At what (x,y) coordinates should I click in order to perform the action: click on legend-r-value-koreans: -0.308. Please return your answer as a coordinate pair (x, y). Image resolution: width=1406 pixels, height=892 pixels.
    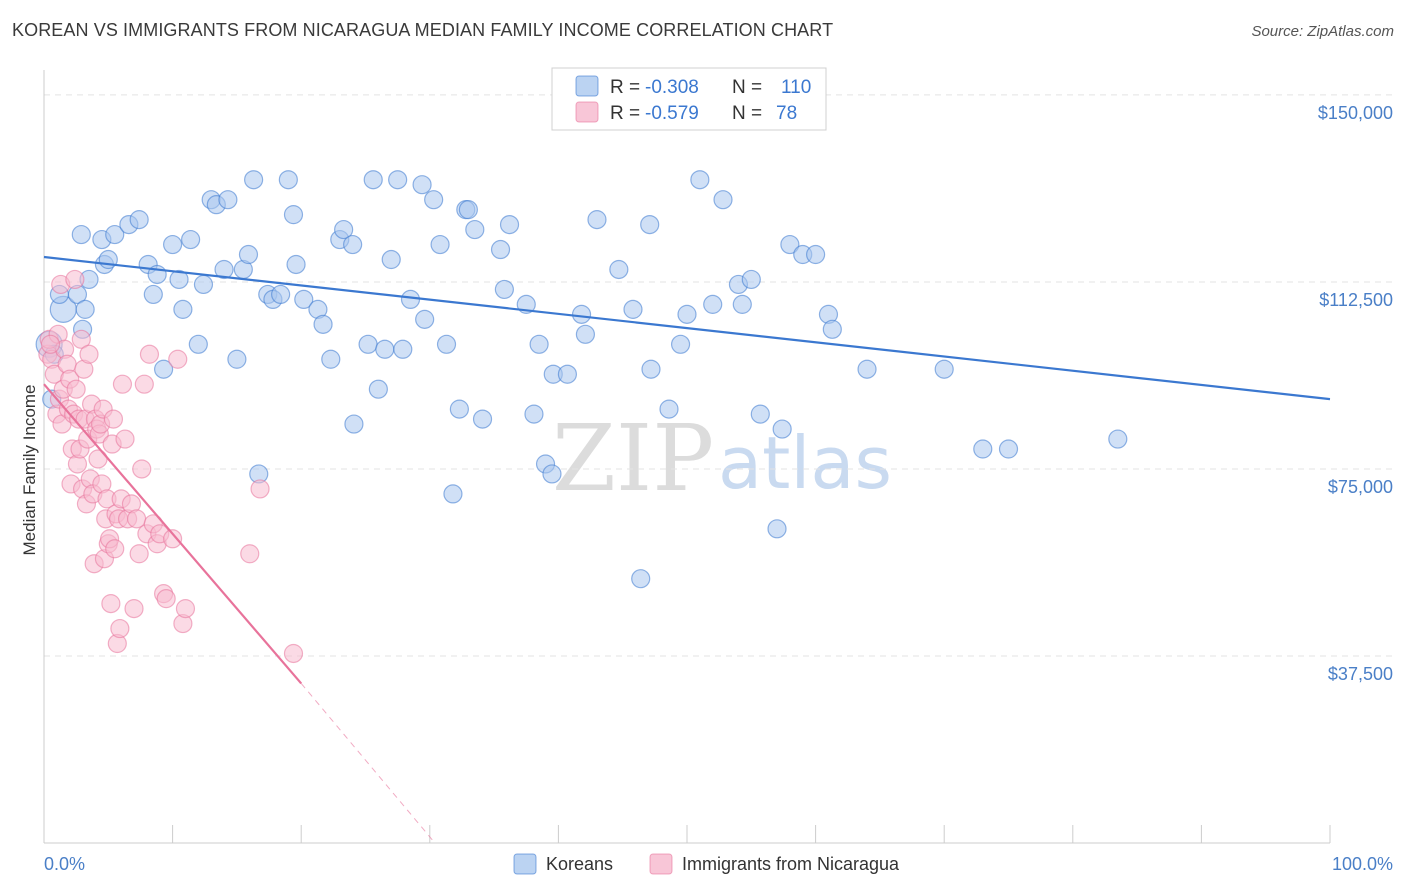
    Looking at the image, I should click on (672, 87).